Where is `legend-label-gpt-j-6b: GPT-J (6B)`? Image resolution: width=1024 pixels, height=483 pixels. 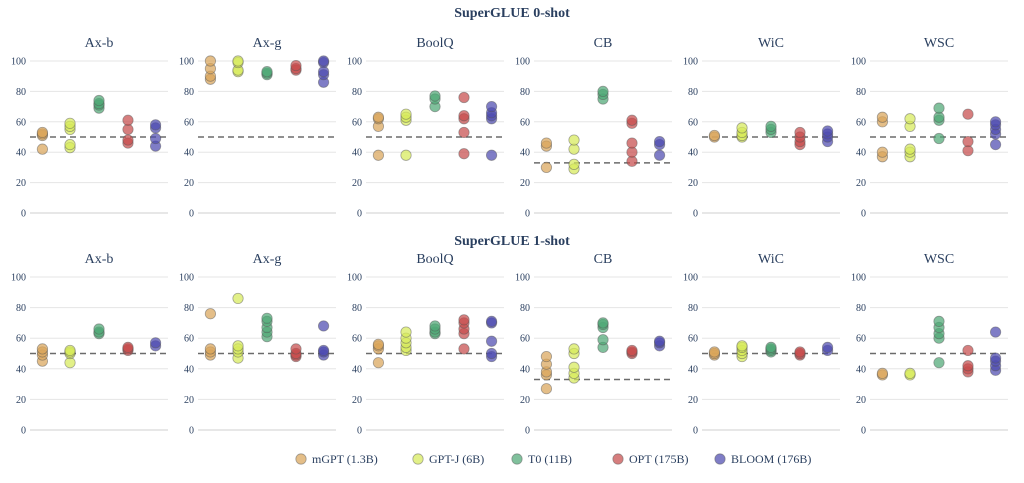
legend-label-gpt-j-6b: GPT-J (6B) is located at coordinates (456, 459).